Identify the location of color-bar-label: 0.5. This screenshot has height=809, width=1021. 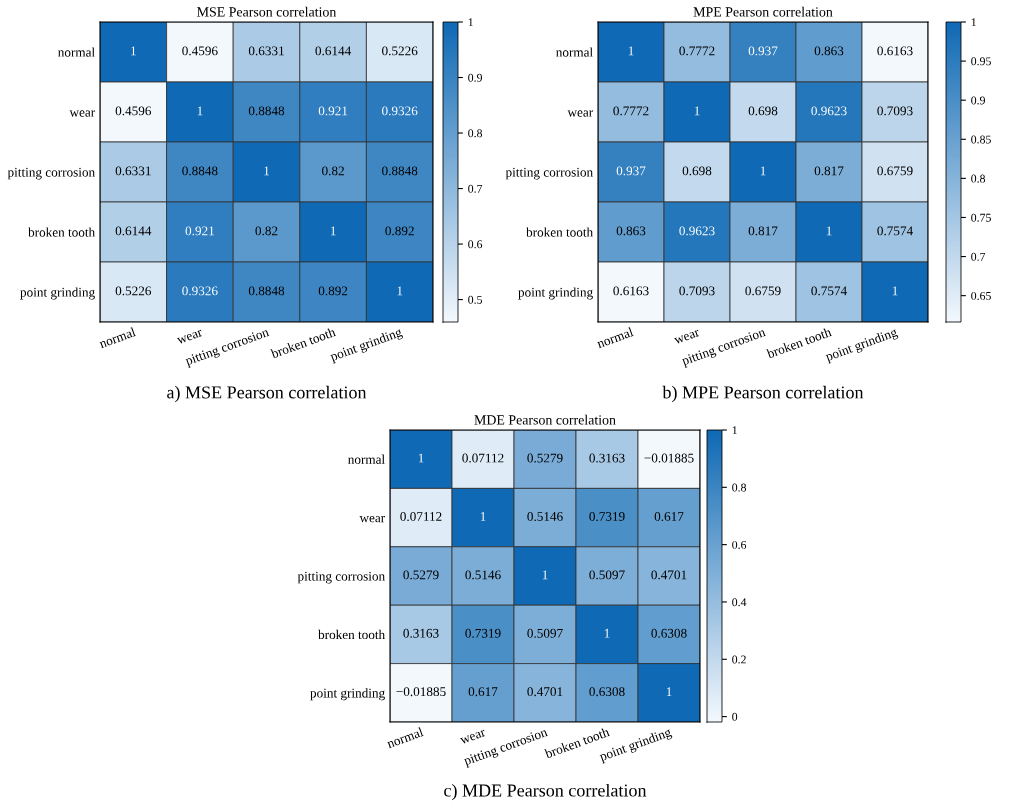
(475, 299).